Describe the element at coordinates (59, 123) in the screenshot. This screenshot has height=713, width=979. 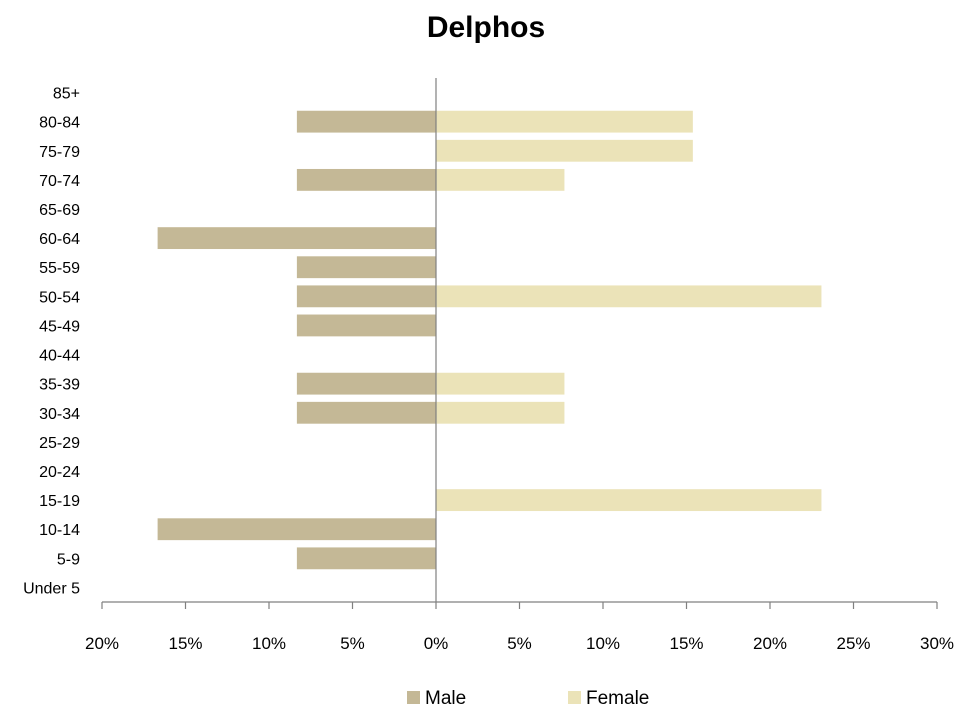
I see `category-label: 80-84` at that location.